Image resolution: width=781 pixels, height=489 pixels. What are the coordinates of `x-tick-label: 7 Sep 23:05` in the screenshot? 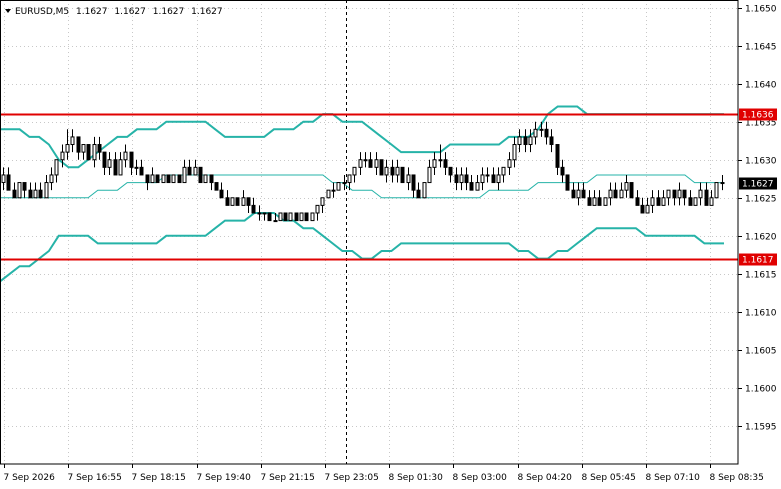 It's located at (352, 478).